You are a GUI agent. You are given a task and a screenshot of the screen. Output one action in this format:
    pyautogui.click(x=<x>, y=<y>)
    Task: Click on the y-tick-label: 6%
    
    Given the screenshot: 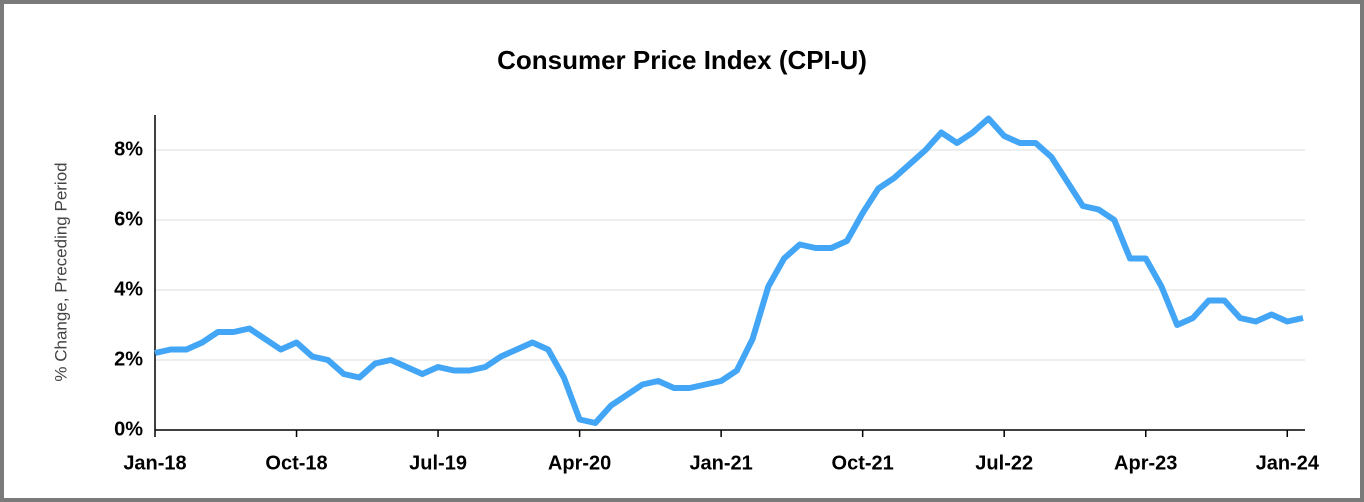 What is the action you would take?
    pyautogui.click(x=128, y=219)
    